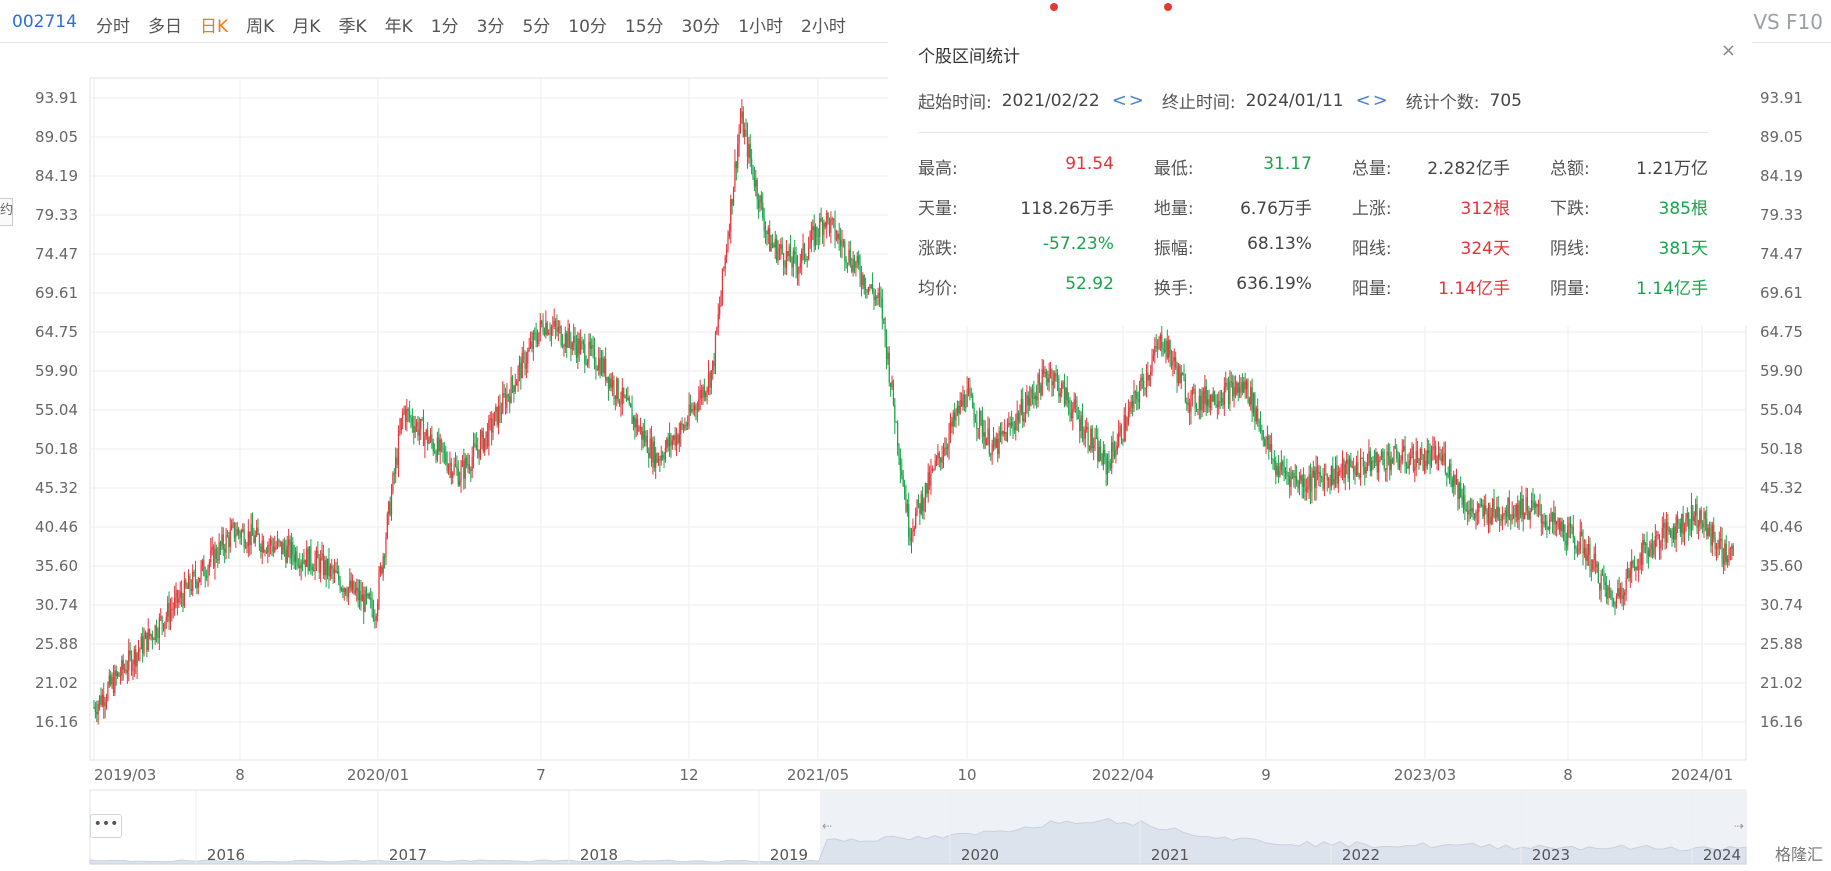  What do you see at coordinates (106, 826) in the screenshot?
I see `more-options-button: •••` at bounding box center [106, 826].